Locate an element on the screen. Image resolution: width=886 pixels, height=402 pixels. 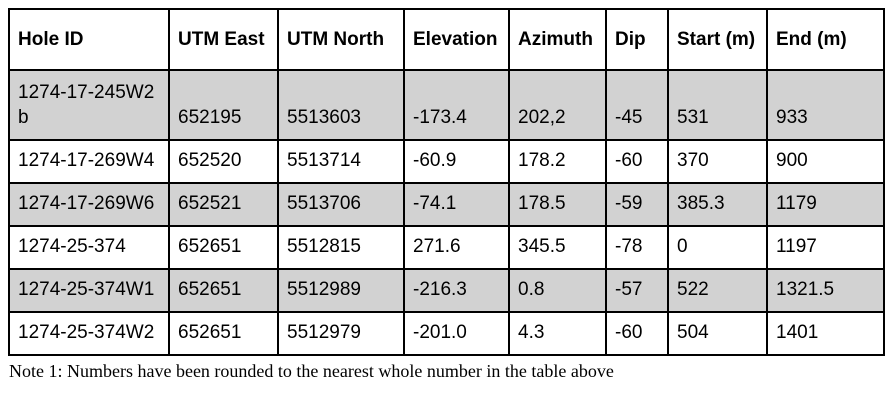
cell-elevation: -173.4 is located at coordinates (456, 105).